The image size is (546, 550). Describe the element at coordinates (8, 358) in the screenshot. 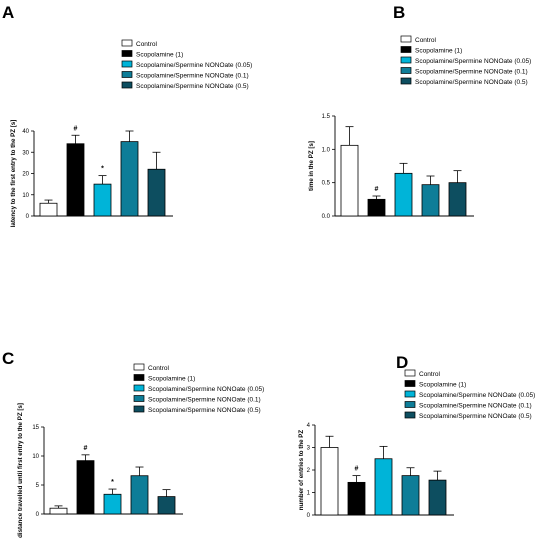

I see `panel-letter: C` at that location.